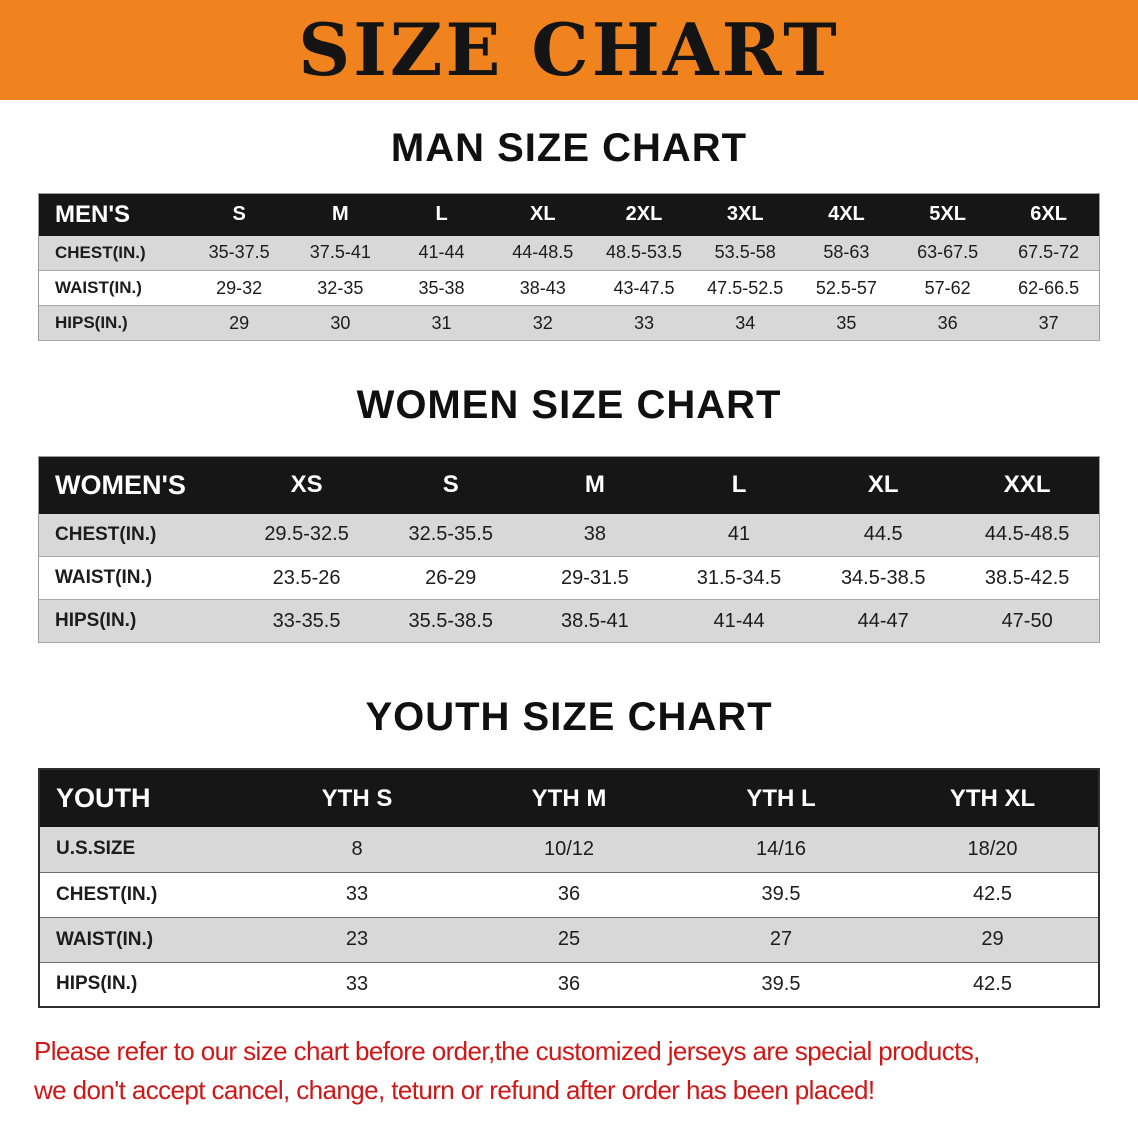 The width and height of the screenshot is (1138, 1132). What do you see at coordinates (239, 253) in the screenshot?
I see `value-cell: 35-37.5` at bounding box center [239, 253].